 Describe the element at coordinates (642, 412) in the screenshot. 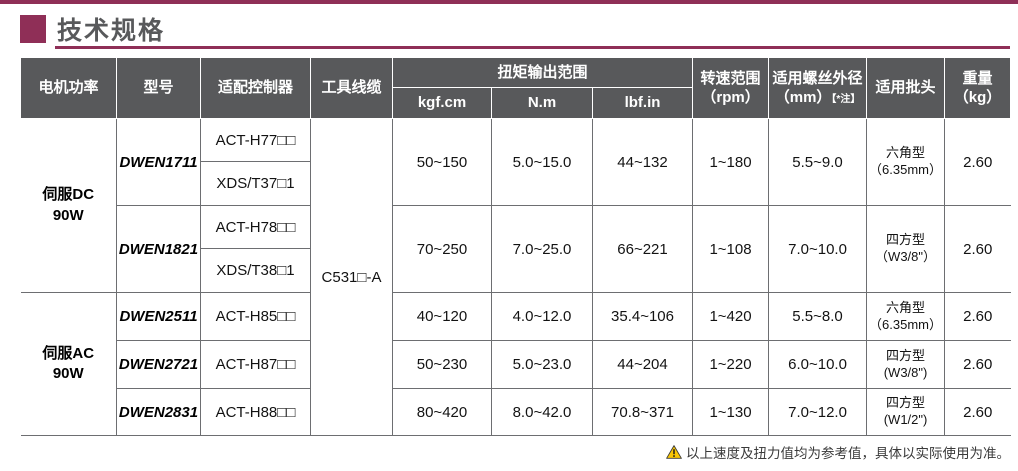

I see `torque-lbfin-cell: 70.8~371` at that location.